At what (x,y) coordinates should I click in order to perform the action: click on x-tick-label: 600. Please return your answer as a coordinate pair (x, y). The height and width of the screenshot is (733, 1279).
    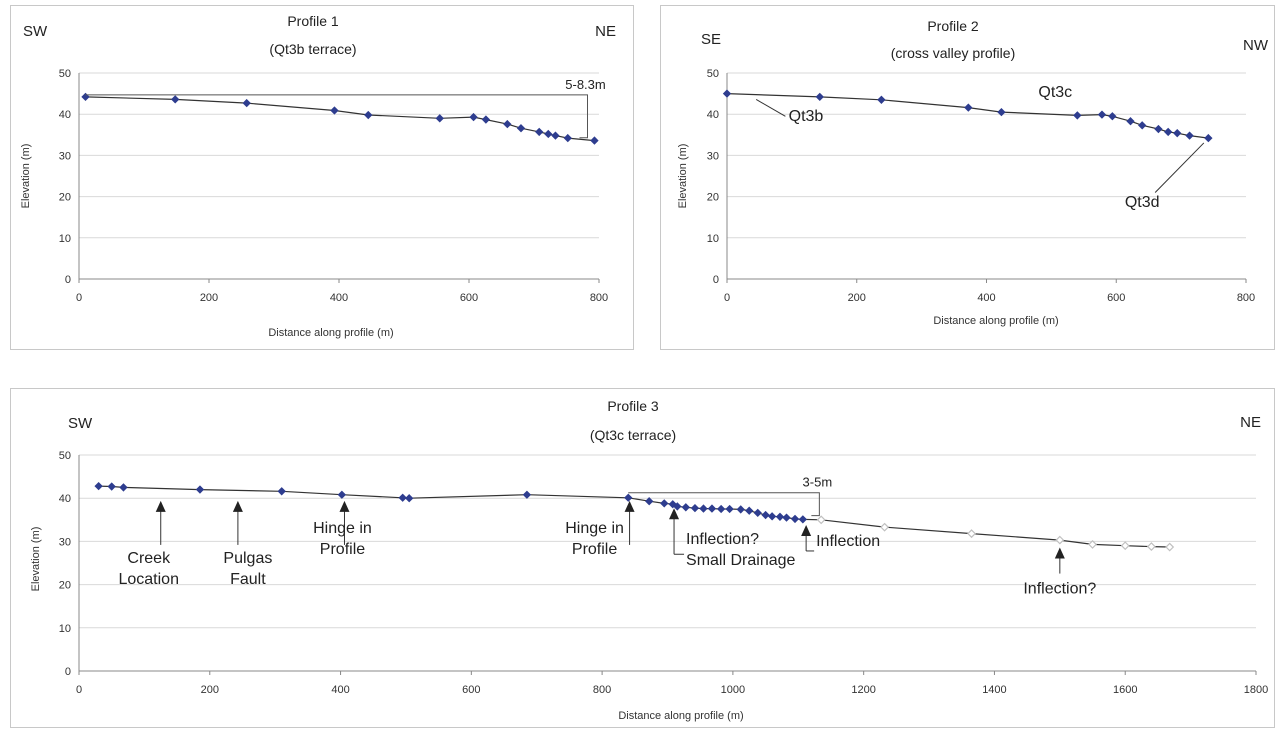
    Looking at the image, I should click on (471, 690).